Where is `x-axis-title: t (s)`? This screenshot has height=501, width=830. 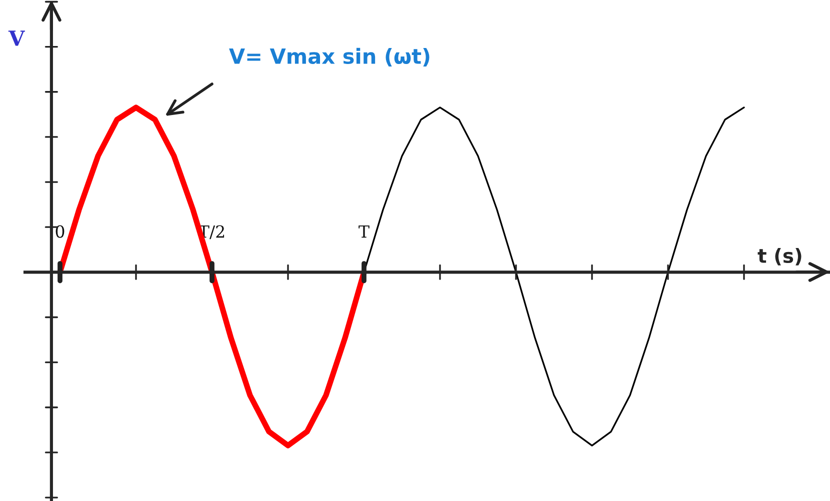 x-axis-title: t (s) is located at coordinates (780, 257).